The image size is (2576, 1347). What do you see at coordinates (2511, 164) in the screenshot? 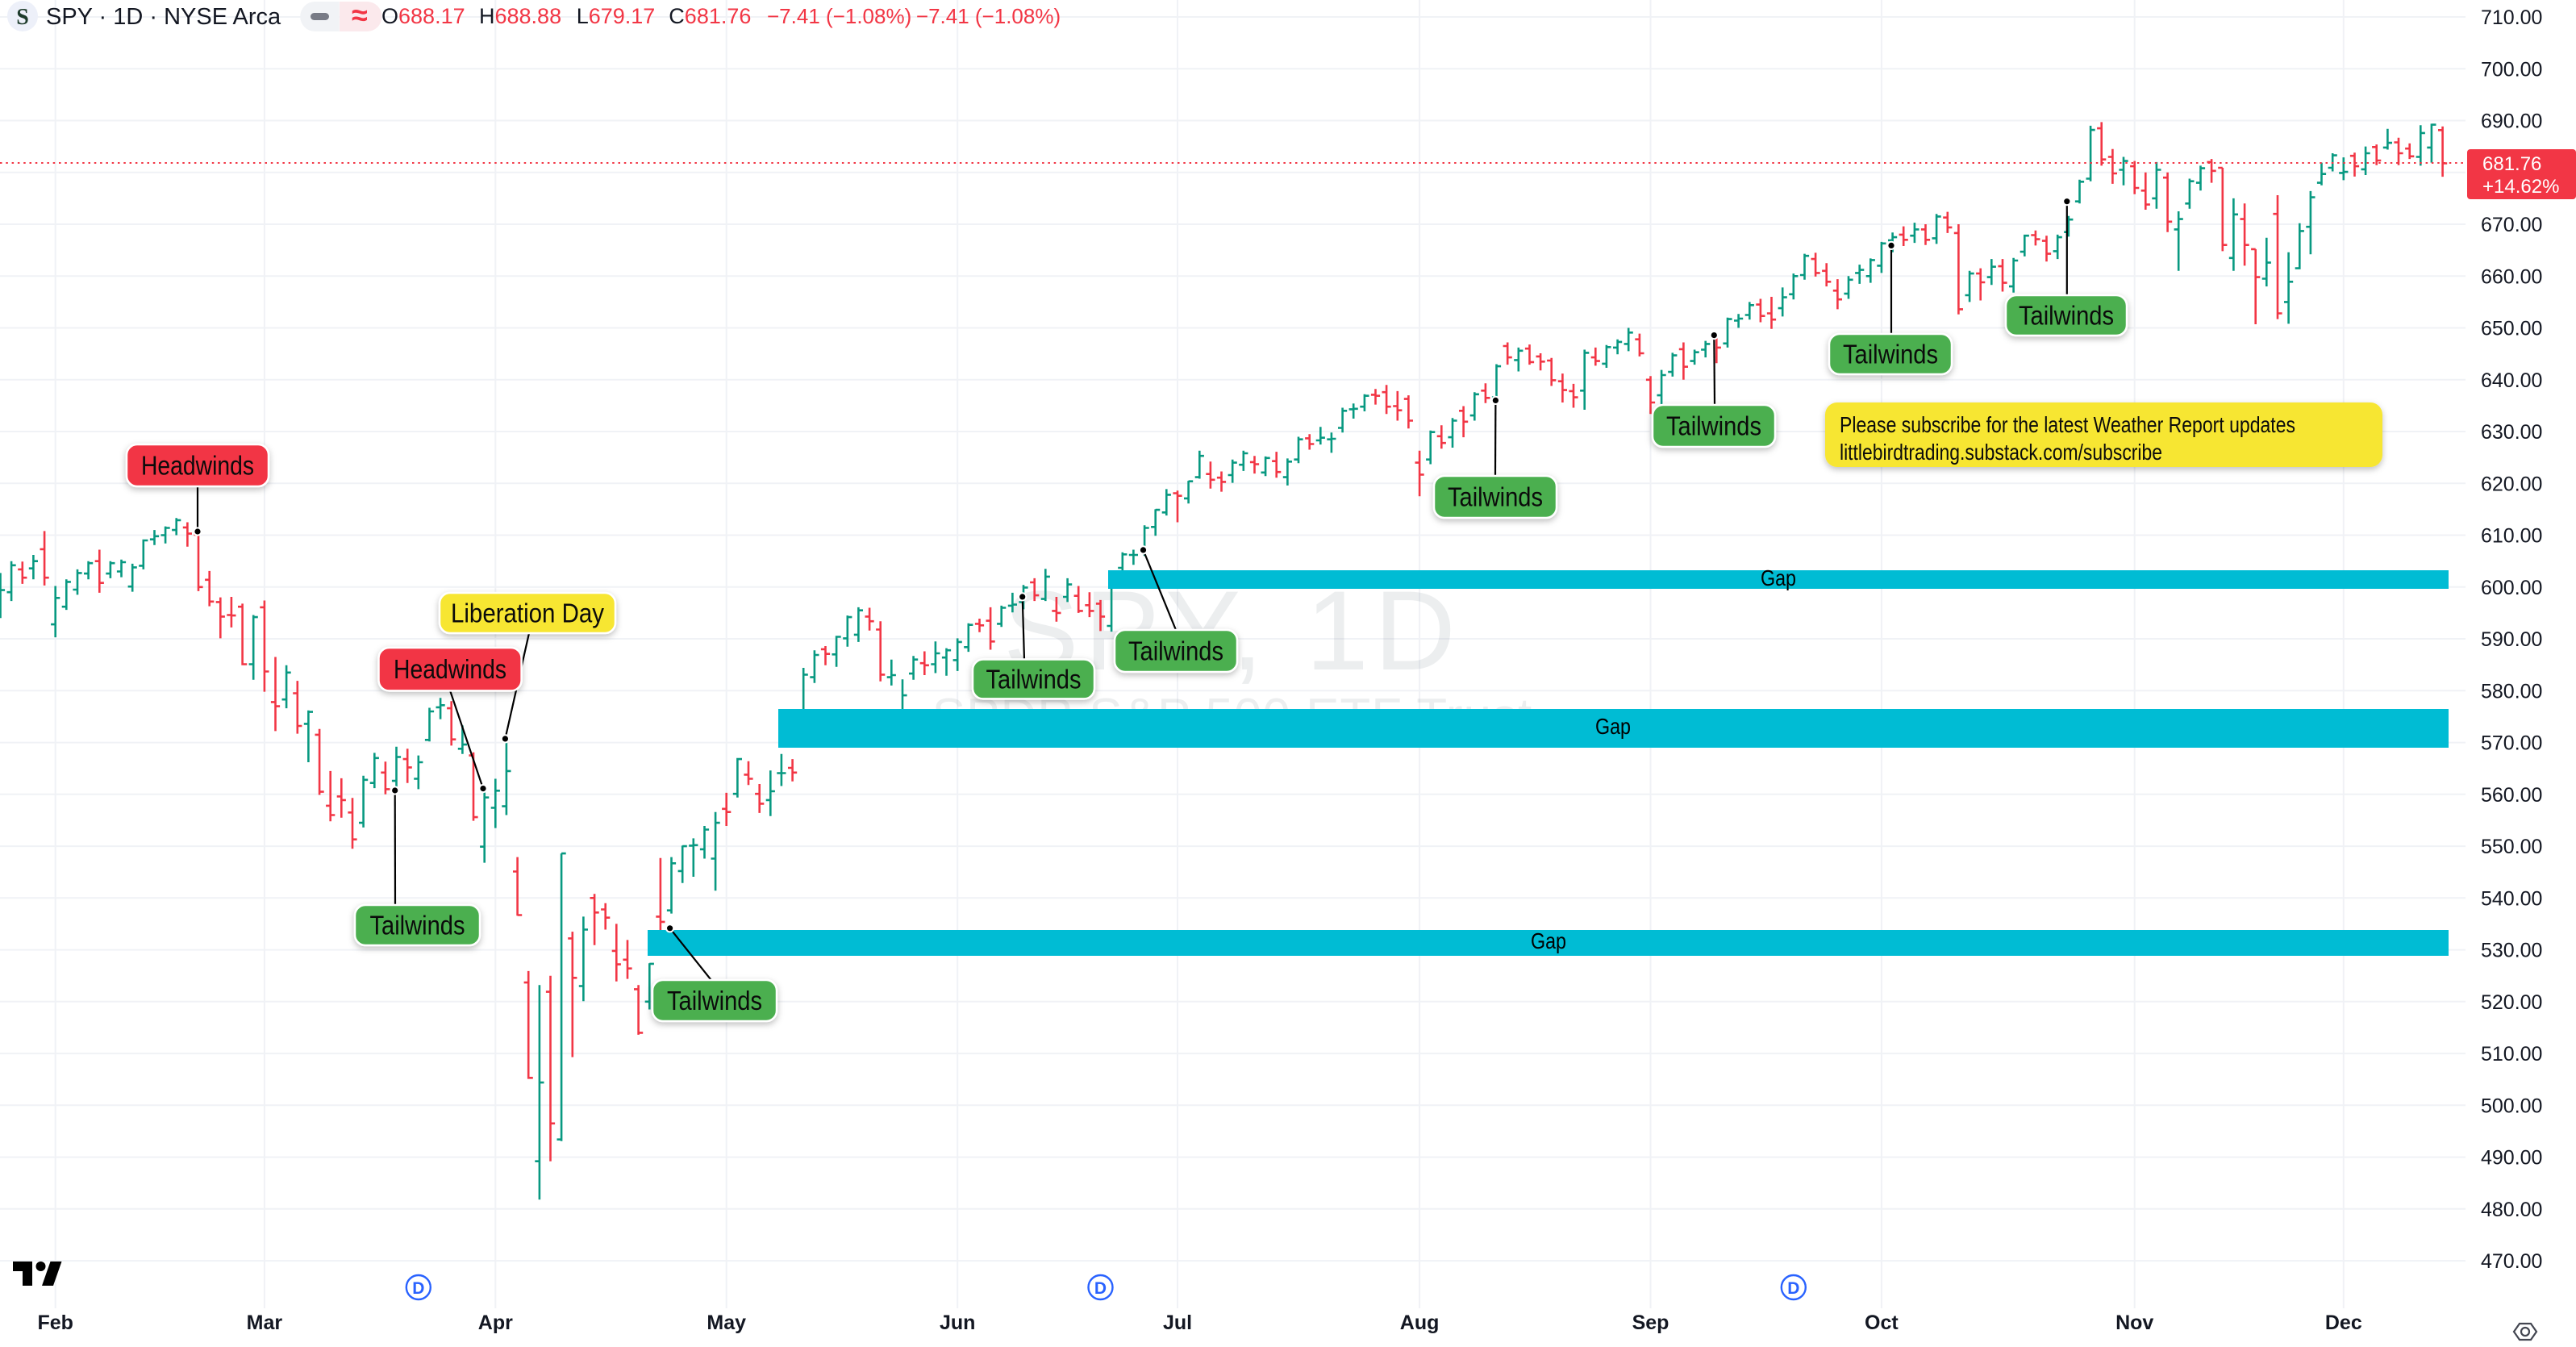
I see `svg-text: 681.76` at bounding box center [2511, 164].